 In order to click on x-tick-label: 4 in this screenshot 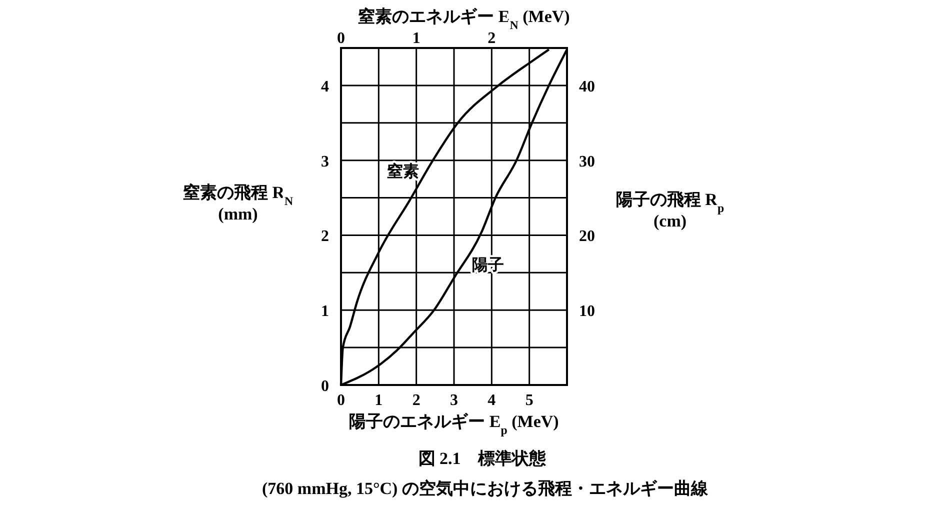, I will do `click(492, 400)`.